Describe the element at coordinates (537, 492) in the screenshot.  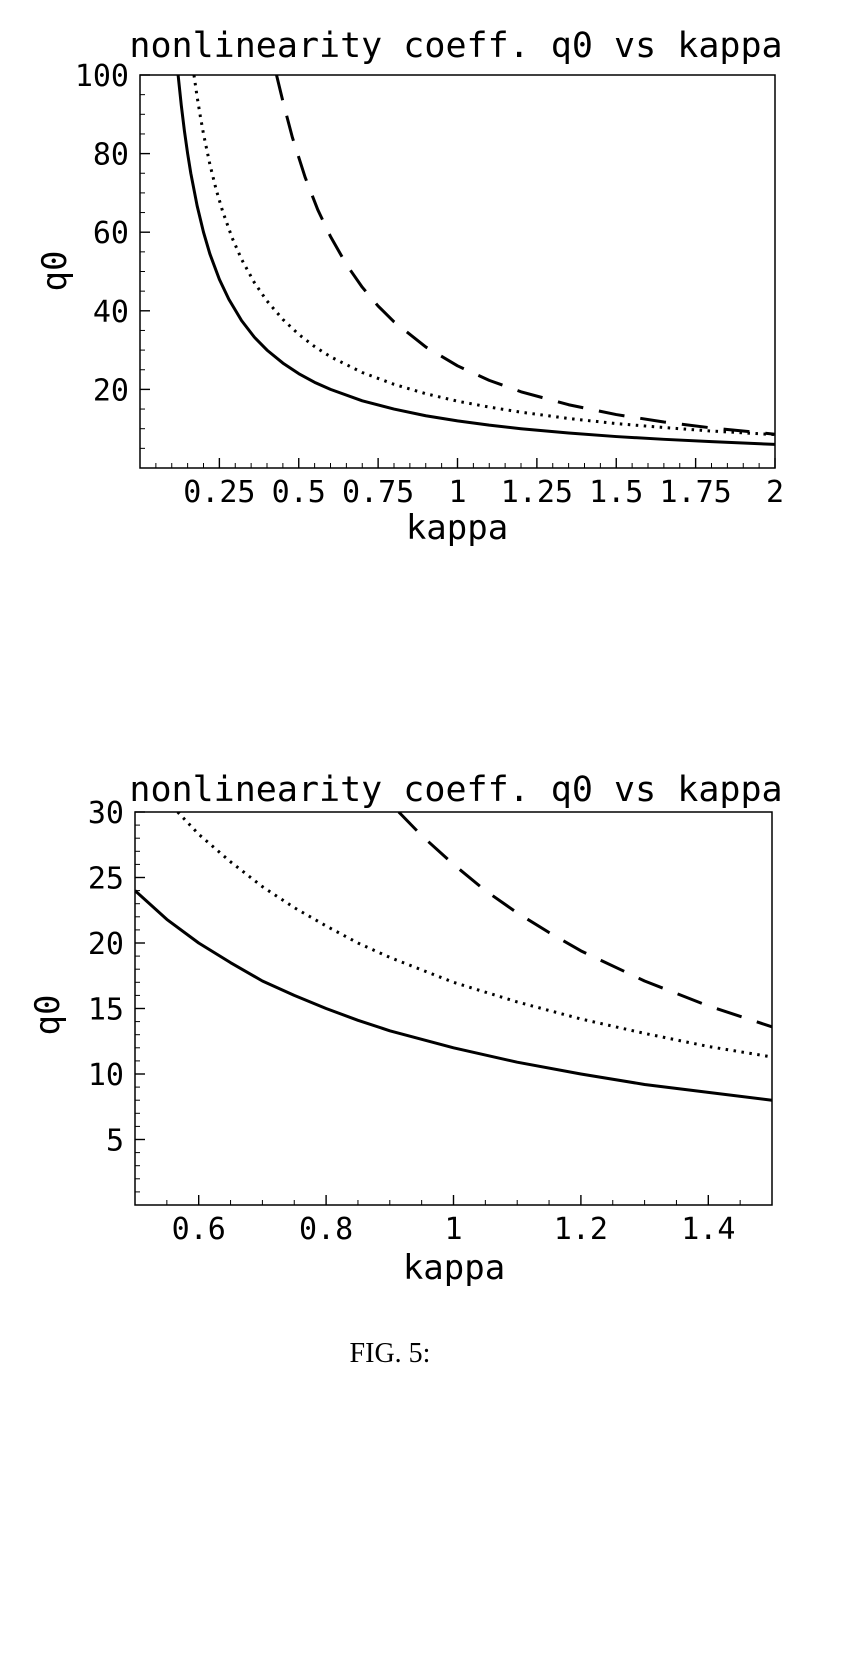
I see `x-tick-label: 1.25` at that location.